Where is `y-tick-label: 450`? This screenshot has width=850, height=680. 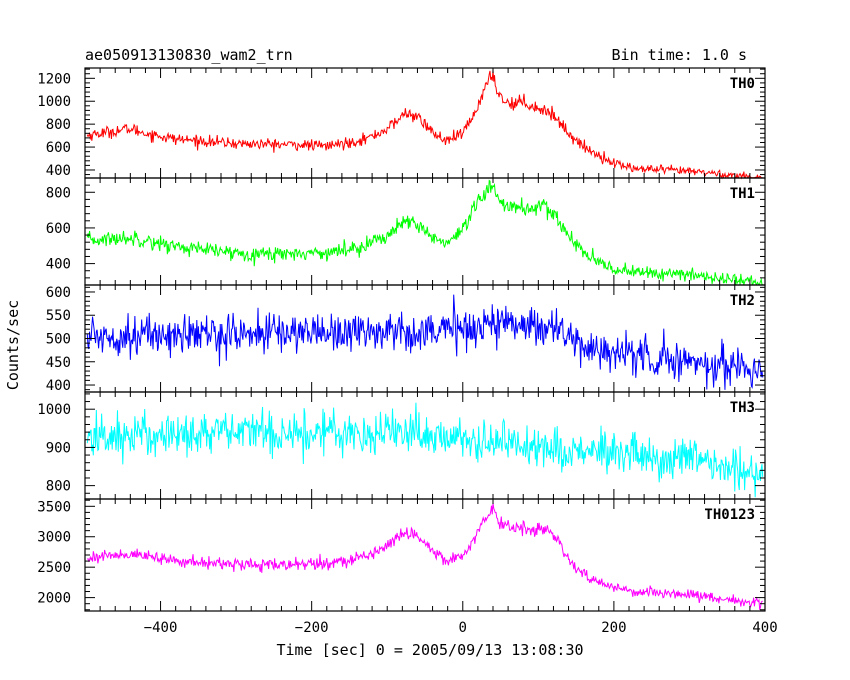
y-tick-label: 450 is located at coordinates (58, 363).